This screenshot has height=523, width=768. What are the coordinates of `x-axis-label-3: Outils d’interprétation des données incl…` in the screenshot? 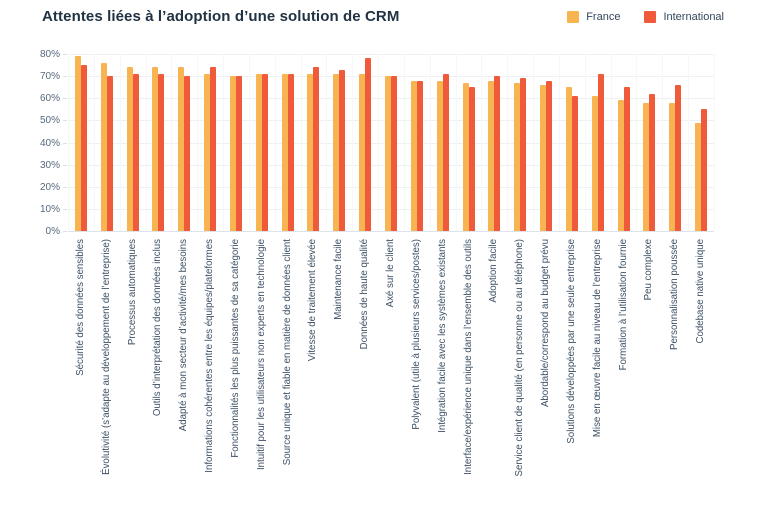 It's located at (158, 328).